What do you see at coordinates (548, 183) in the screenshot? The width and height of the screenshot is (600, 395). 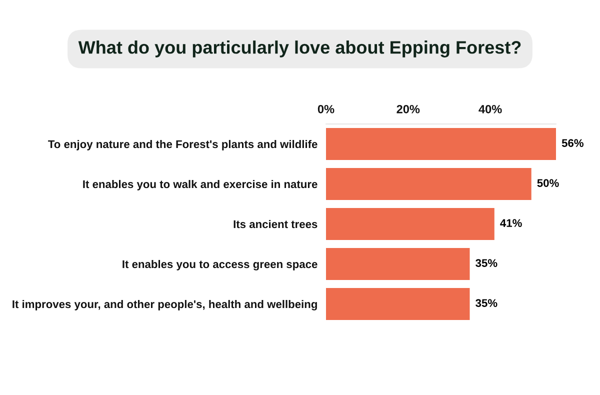 I see `data-label: 50%` at bounding box center [548, 183].